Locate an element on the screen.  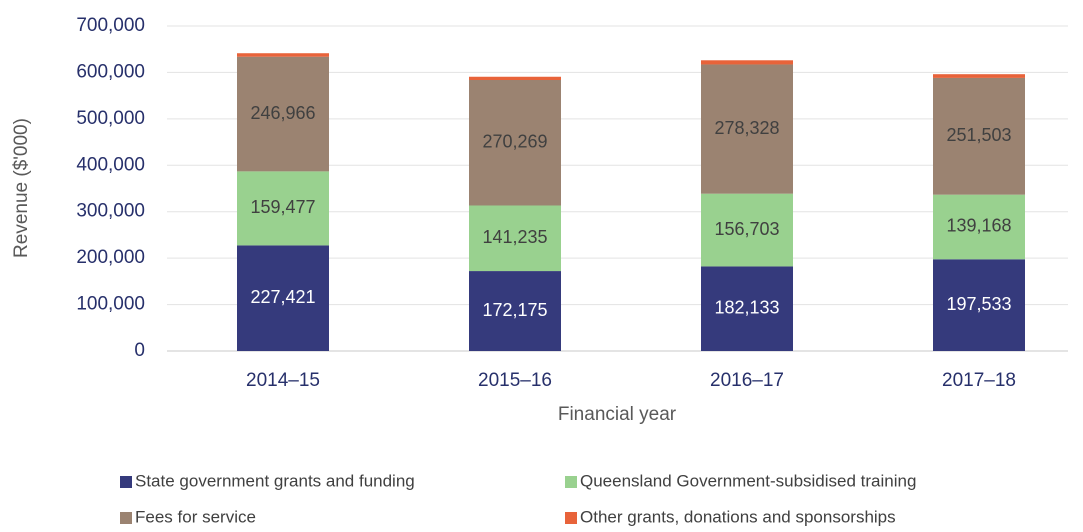
data-label: 227,421 is located at coordinates (282, 297).